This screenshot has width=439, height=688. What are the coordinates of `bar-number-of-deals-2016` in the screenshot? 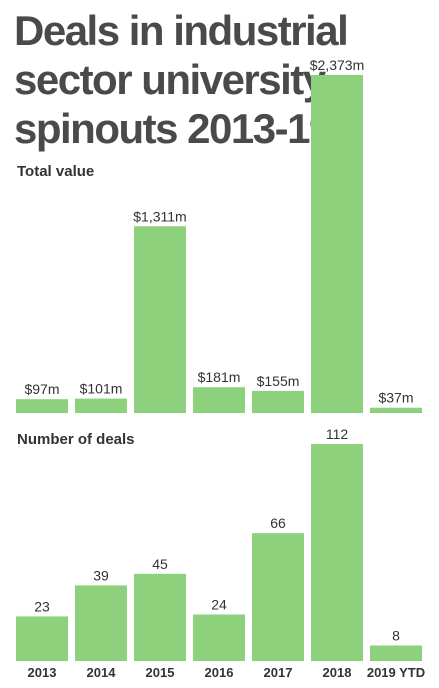 It's located at (219, 637).